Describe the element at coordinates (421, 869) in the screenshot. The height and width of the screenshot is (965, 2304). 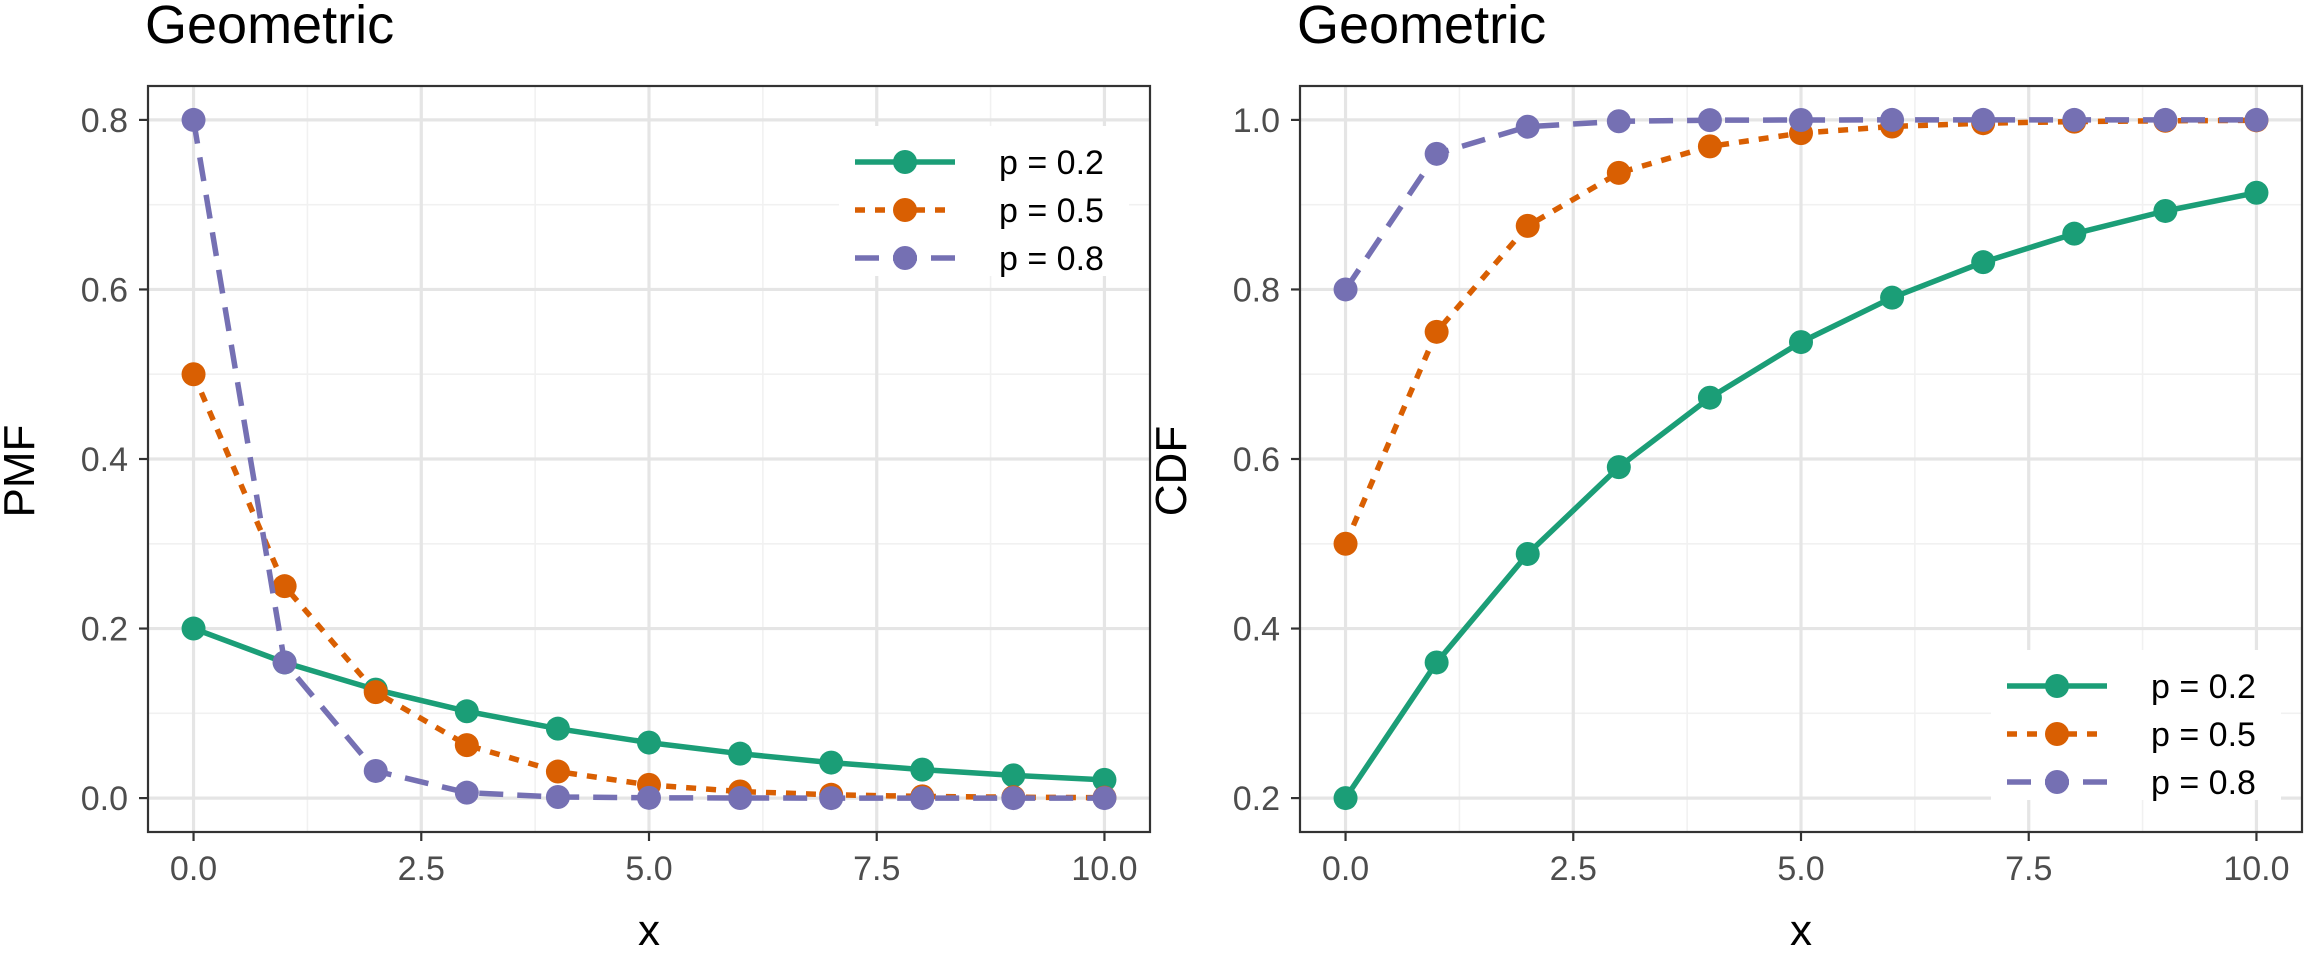
I see `chart-0-x-tick-label: 2.5` at that location.